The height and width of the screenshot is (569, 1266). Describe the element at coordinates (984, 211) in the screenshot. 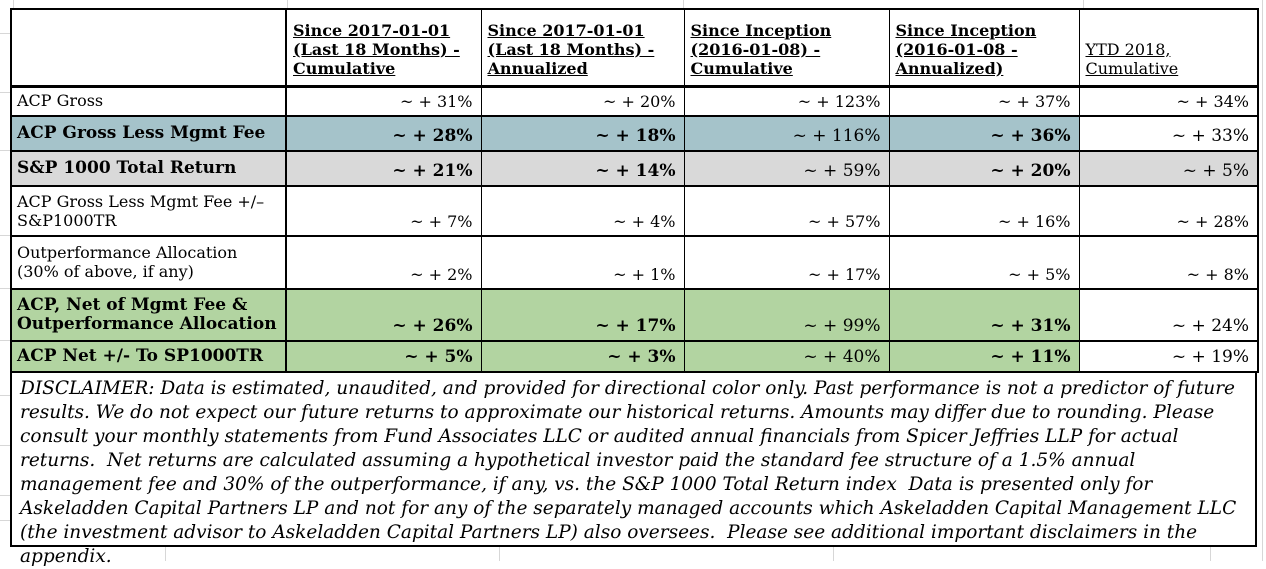

I see `value-cell: ~ + 16%` at that location.